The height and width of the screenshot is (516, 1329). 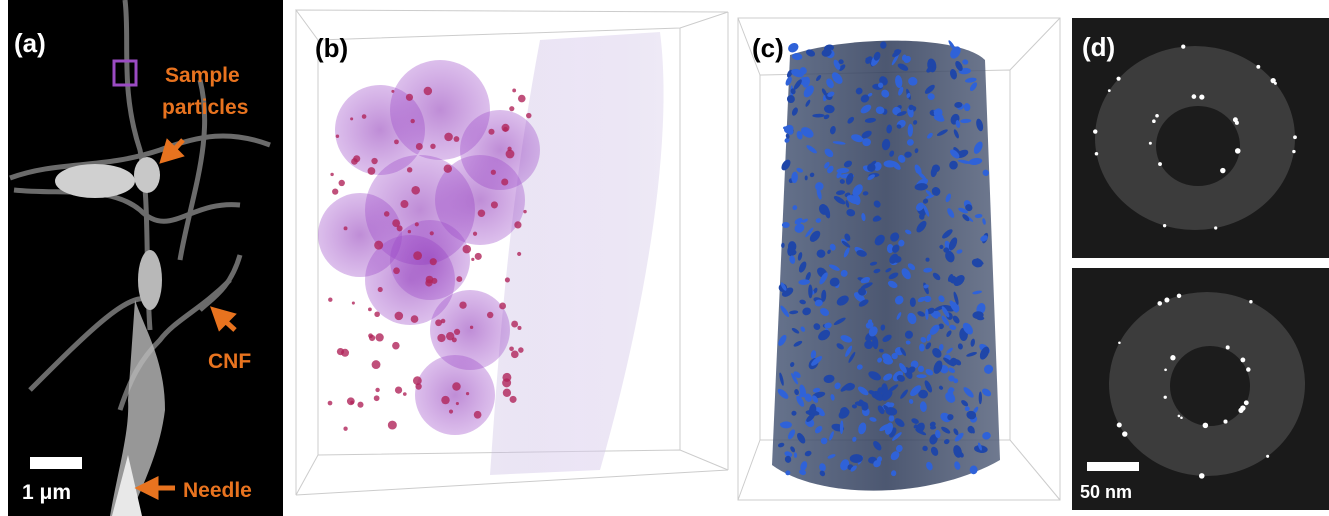 What do you see at coordinates (147, 175) in the screenshot?
I see `particle-cluster` at bounding box center [147, 175].